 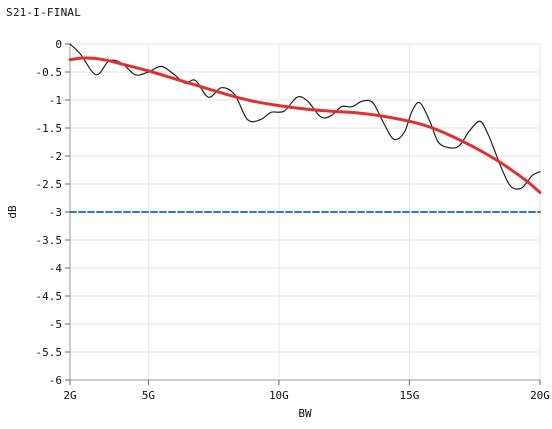 I want to click on chart-title: S21-I-FINAL, so click(x=44, y=12).